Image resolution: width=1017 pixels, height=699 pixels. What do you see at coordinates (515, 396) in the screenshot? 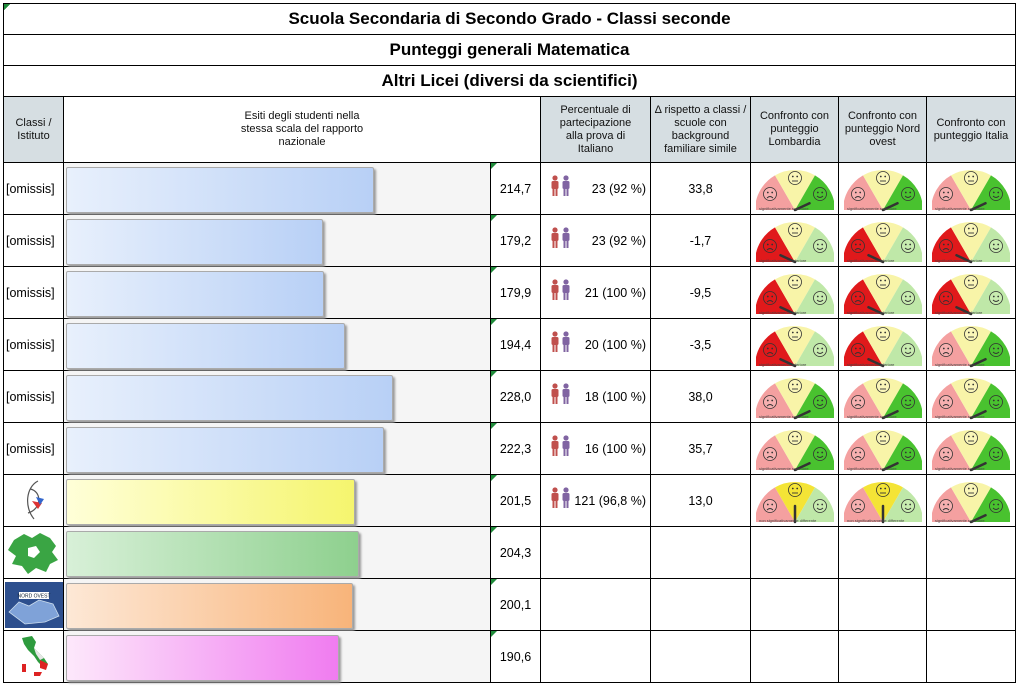
I see `score-value: 228,0` at bounding box center [515, 396].